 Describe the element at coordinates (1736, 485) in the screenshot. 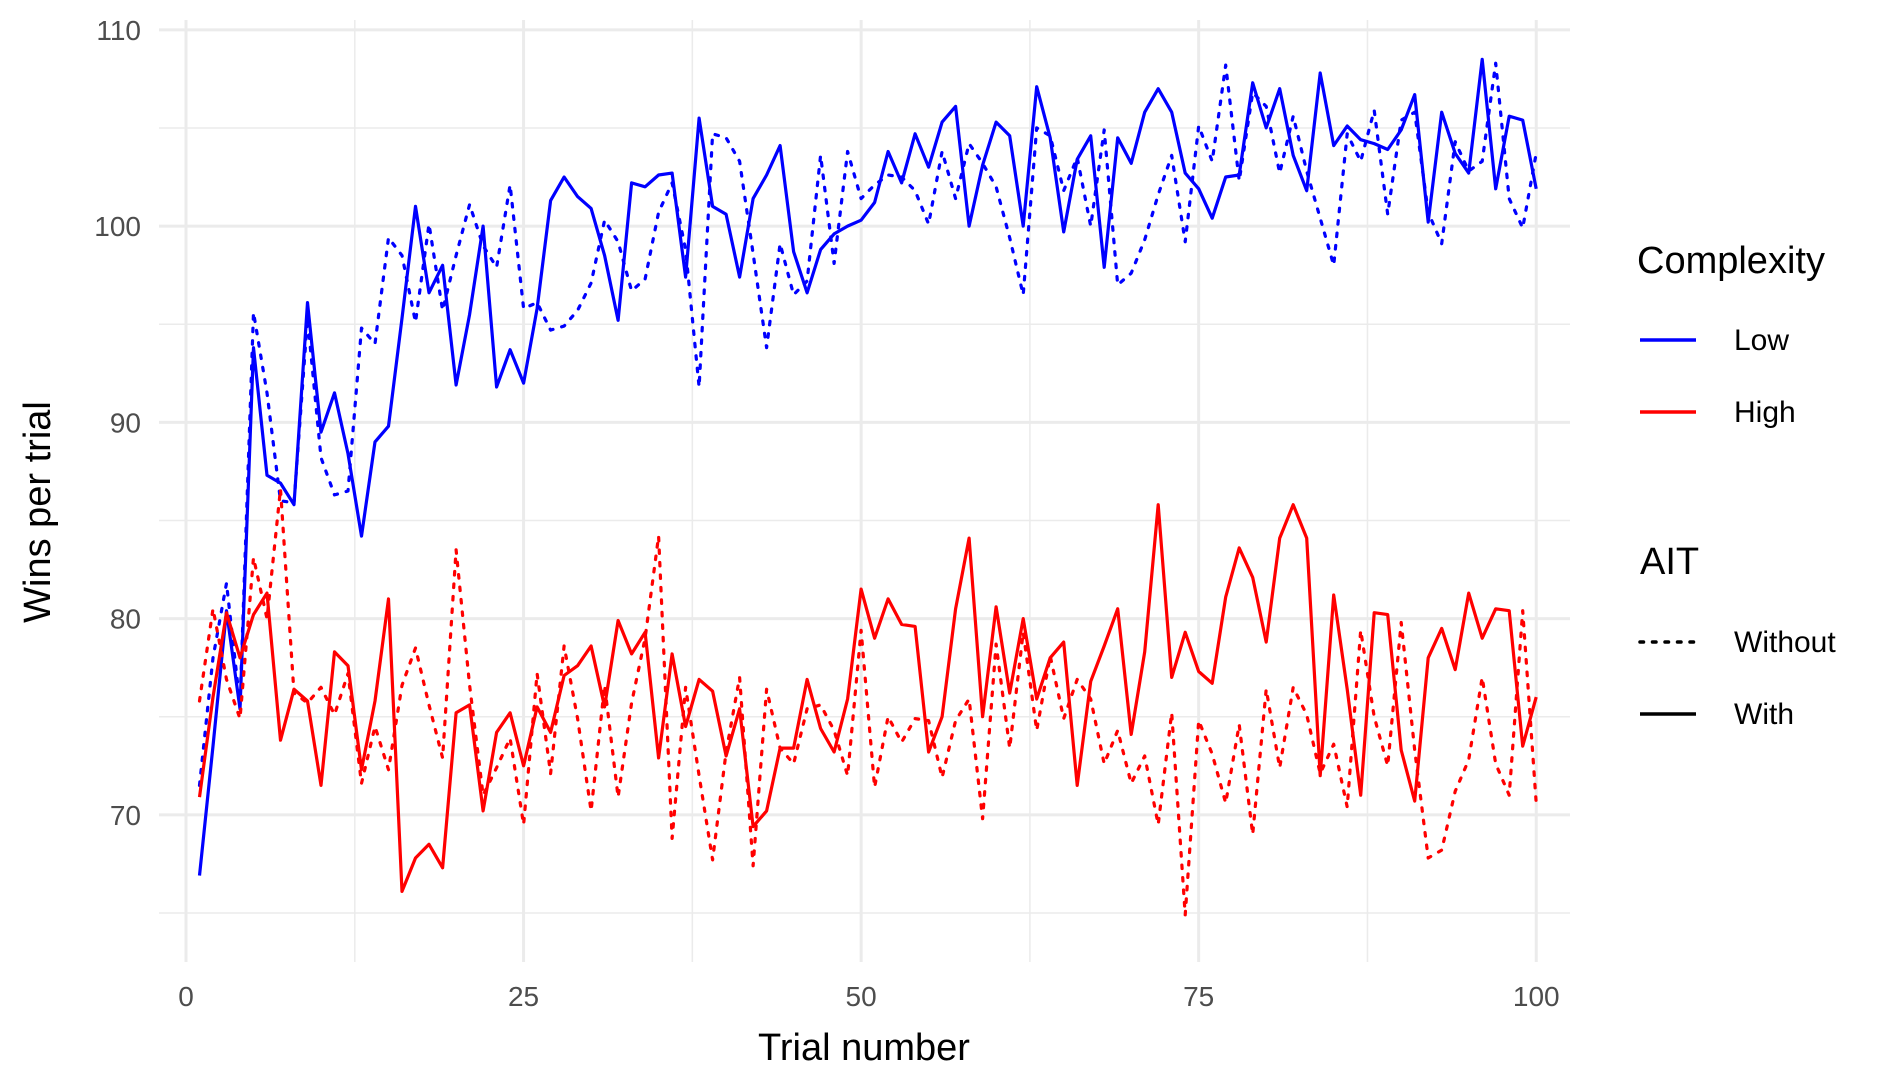

I see `legend: Complexity Low High AIT Without With` at that location.